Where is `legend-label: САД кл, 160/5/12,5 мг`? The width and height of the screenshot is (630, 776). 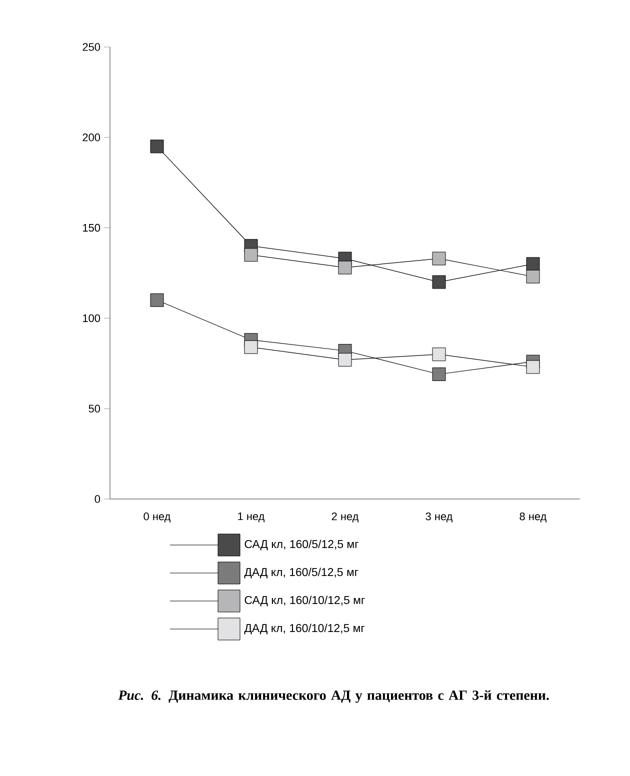 legend-label: САД кл, 160/5/12,5 мг is located at coordinates (301, 545).